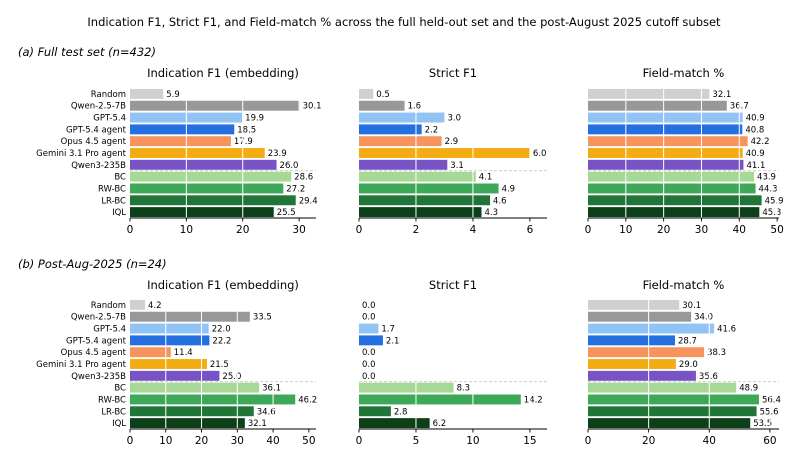  What do you see at coordinates (708, 377) in the screenshot?
I see `data-label: 35.6` at bounding box center [708, 377].